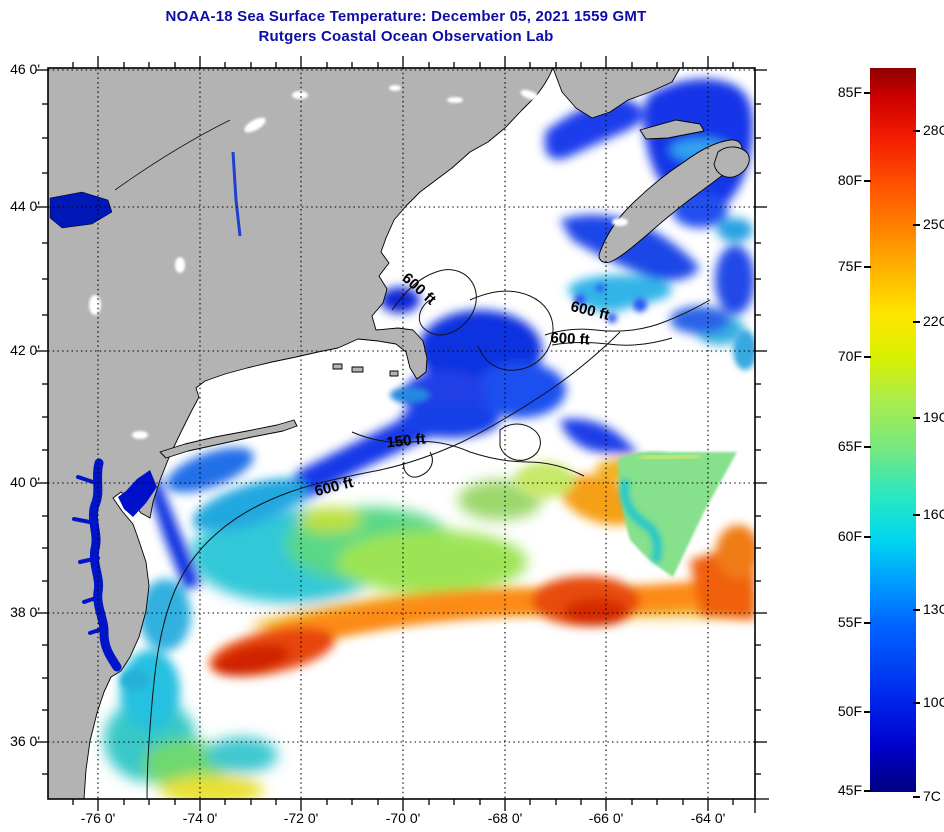 The width and height of the screenshot is (944, 832). What do you see at coordinates (933, 130) in the screenshot?
I see `colorbar-c-label: 28C` at bounding box center [933, 130].